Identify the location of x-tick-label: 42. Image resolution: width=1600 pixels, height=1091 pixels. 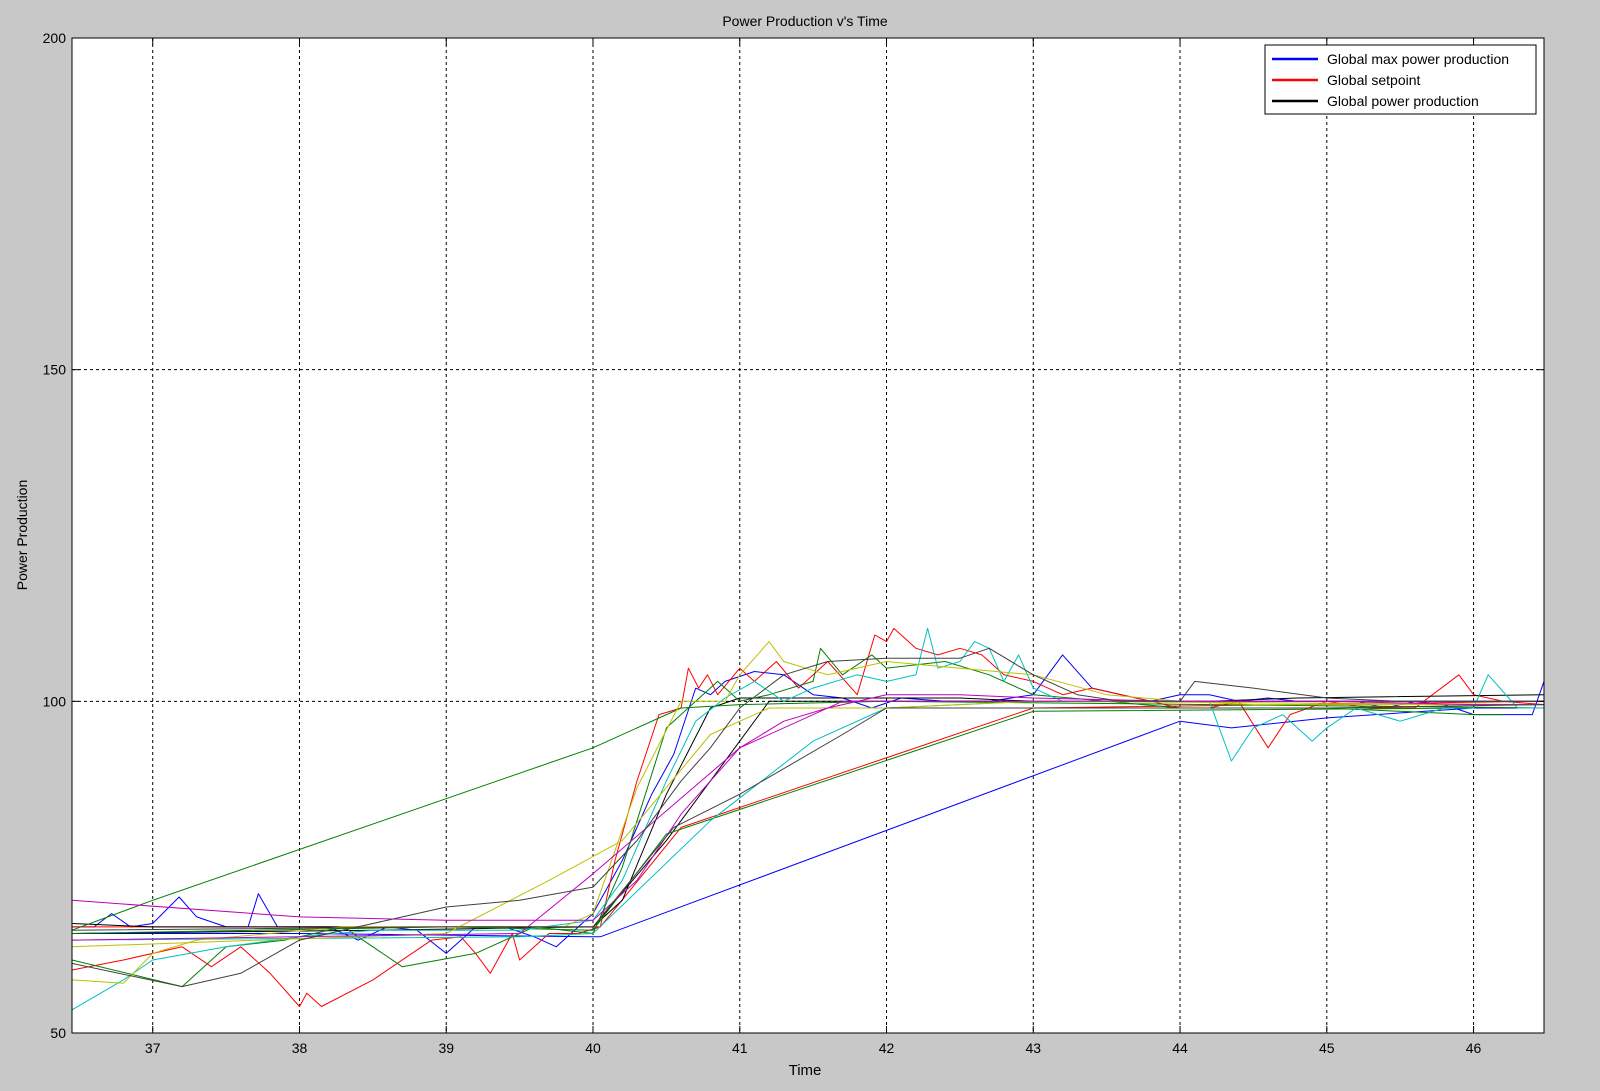
(887, 1048).